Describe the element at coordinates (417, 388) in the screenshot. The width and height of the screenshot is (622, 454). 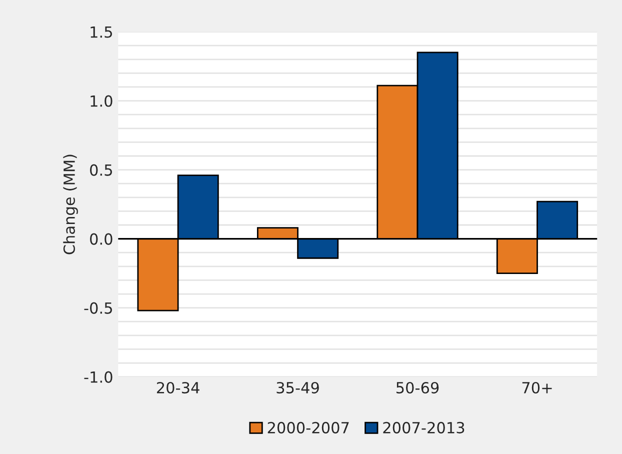
I see `x-tick-label: 50-69` at that location.